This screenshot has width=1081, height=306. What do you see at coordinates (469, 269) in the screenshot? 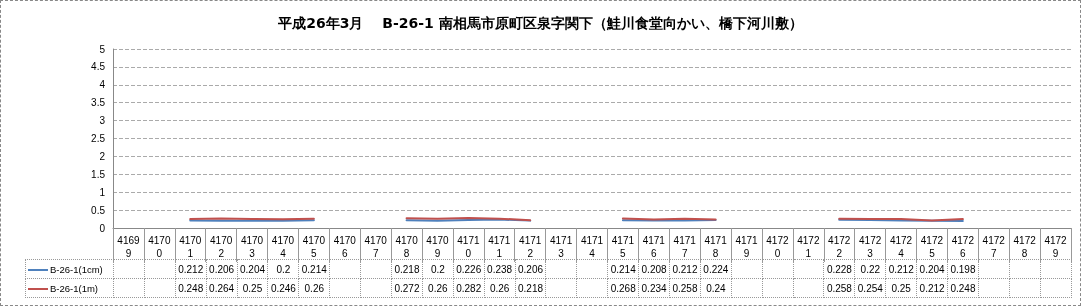
I see `data-label: 0.226` at bounding box center [469, 269].